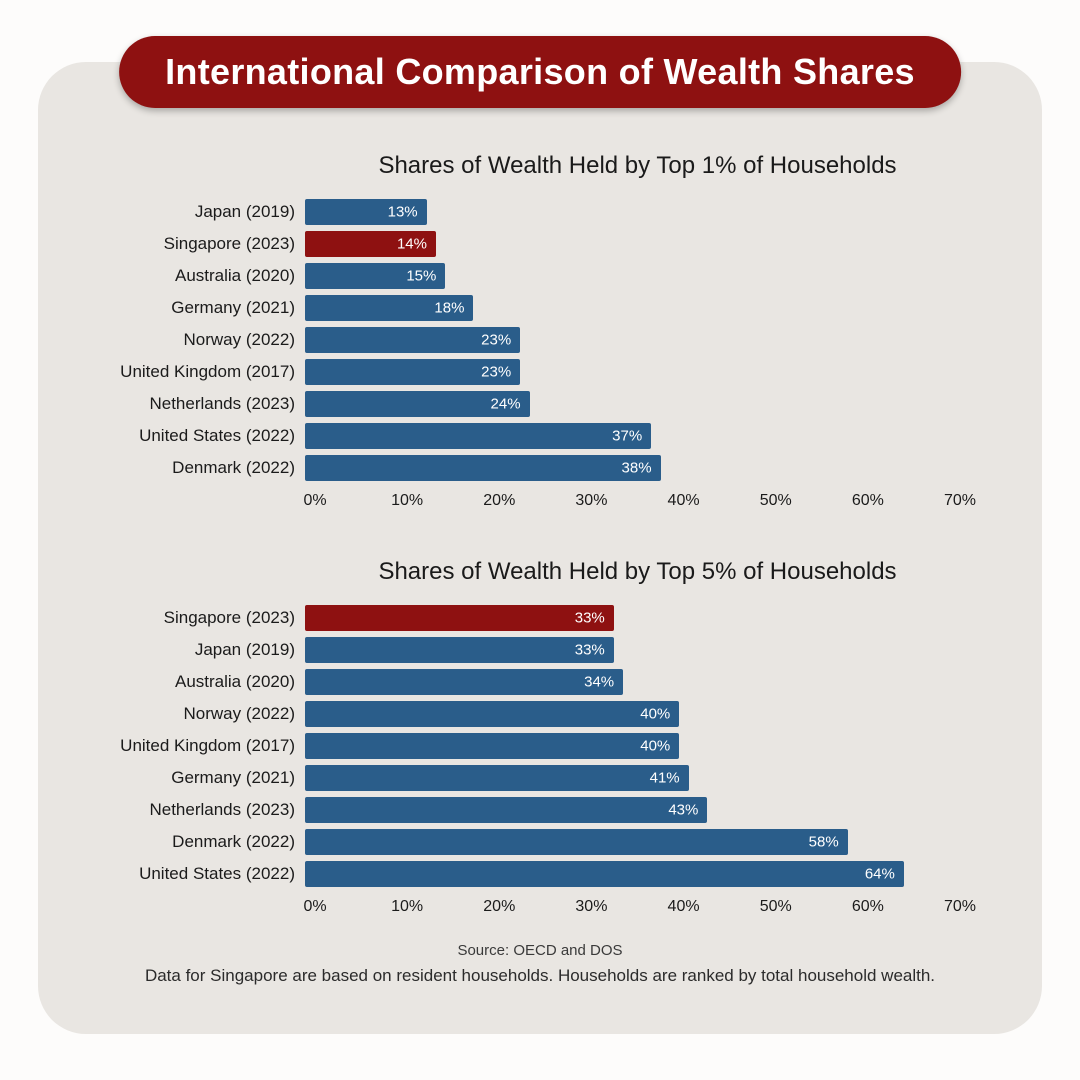 The width and height of the screenshot is (1080, 1080). Describe the element at coordinates (632, 212) in the screenshot. I see `bar-track: 13%` at that location.